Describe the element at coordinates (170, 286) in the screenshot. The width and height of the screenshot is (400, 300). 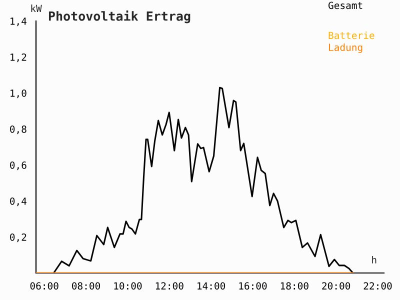
I see `x-tick-label: 12:00` at that location.